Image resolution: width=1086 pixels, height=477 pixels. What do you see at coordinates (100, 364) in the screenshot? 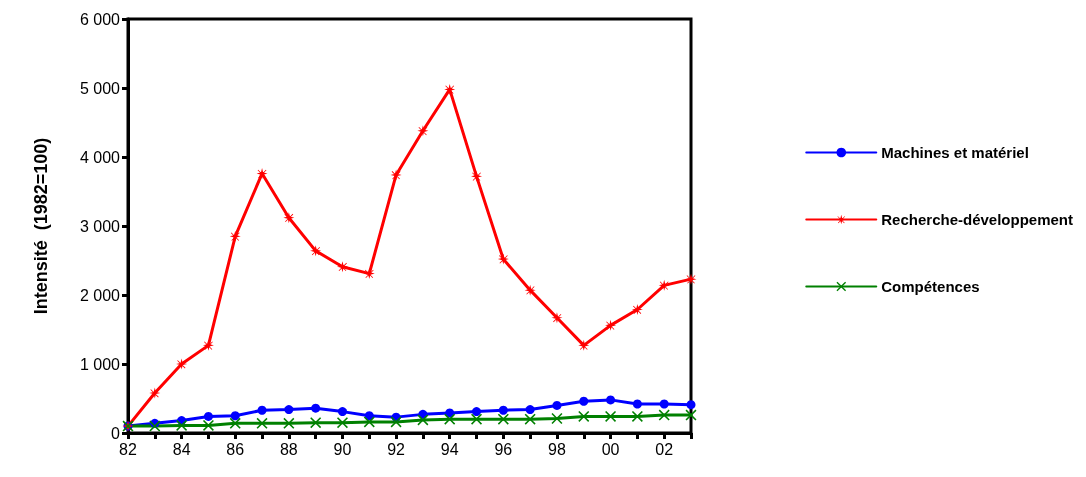
I see `y-tick-label: 1 000` at bounding box center [100, 364].